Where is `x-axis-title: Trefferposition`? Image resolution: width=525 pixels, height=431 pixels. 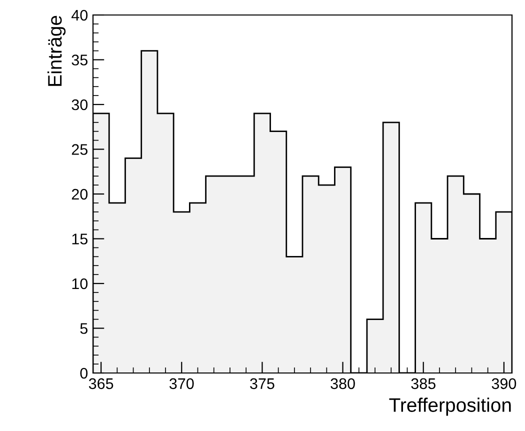 x-axis-title: Trefferposition is located at coordinates (450, 407).